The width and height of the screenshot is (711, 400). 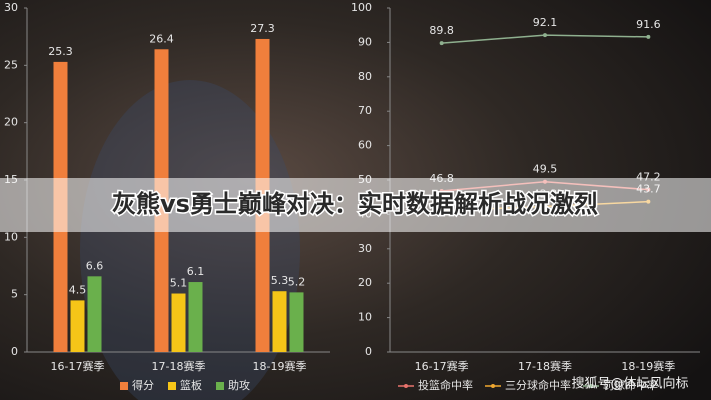 What do you see at coordinates (441, 30) in the screenshot?
I see `value-label: 89.8` at bounding box center [441, 30].